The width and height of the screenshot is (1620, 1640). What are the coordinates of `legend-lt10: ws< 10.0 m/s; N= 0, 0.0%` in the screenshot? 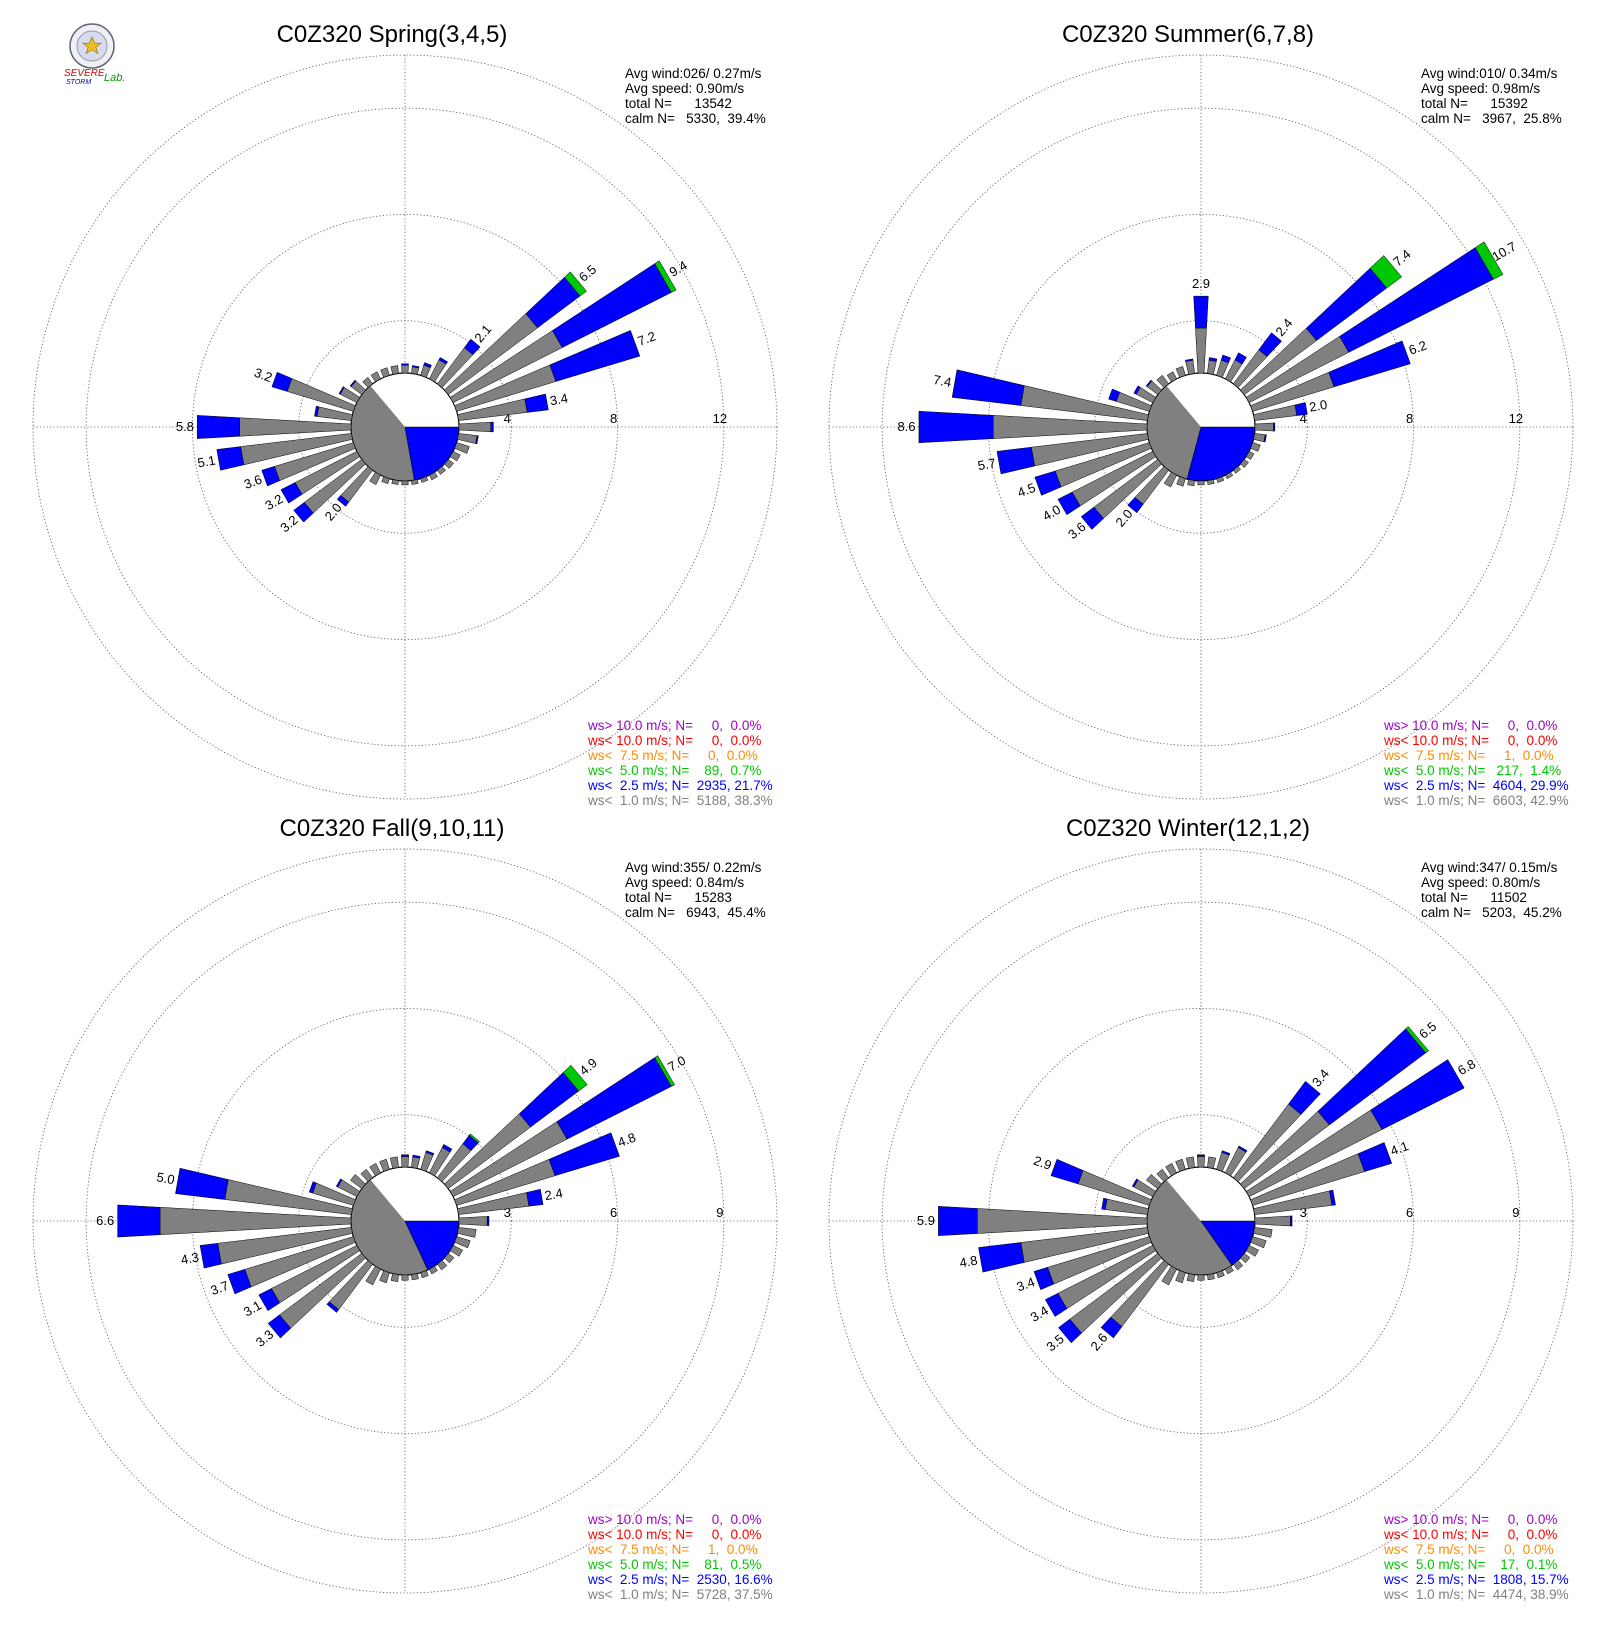 It's located at (674, 740).